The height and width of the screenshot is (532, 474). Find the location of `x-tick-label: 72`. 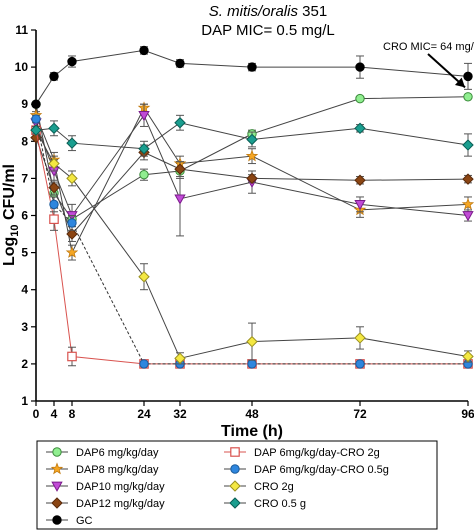

x-tick-label: 72 is located at coordinates (360, 414).